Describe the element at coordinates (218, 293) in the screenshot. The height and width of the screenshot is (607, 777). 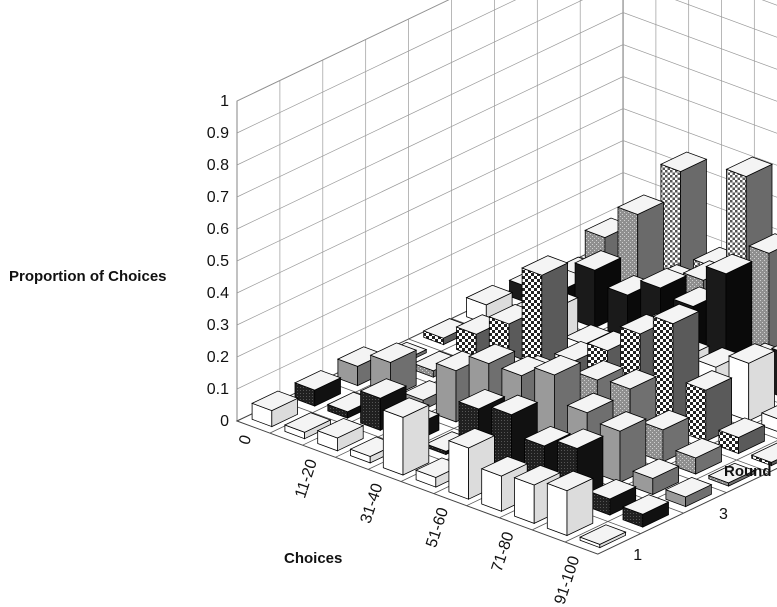
I see `z-tick-label: 0.4` at that location.